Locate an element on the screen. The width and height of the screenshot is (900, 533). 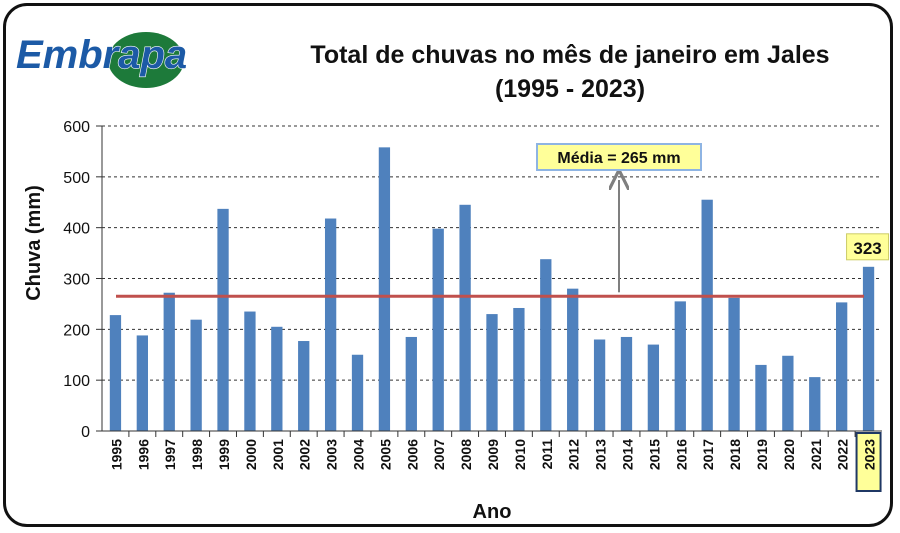
x-tick-label: 2000 is located at coordinates (251, 454).